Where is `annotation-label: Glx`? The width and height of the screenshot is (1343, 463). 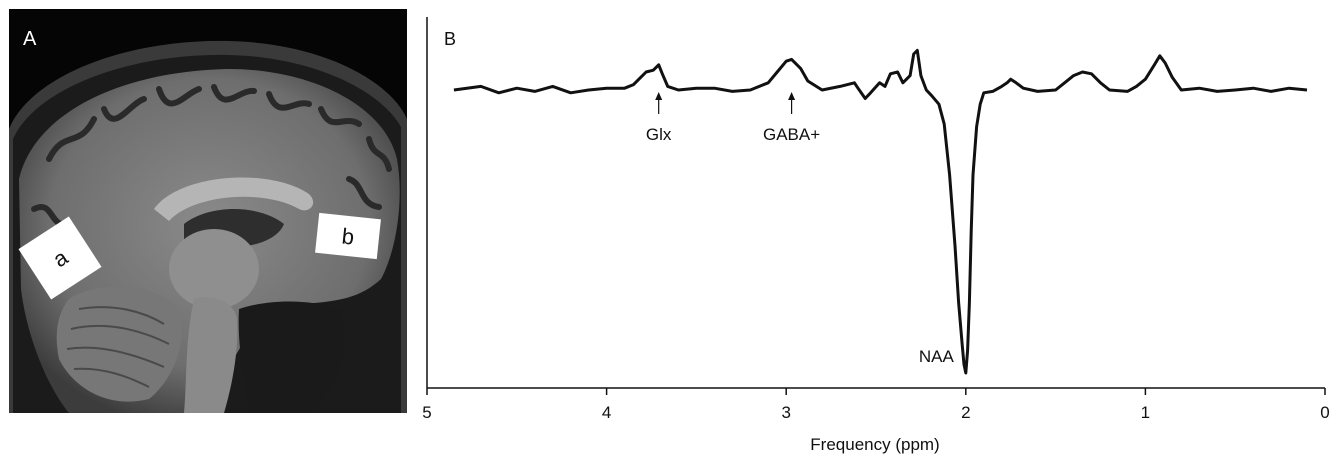 annotation-label: Glx is located at coordinates (659, 134).